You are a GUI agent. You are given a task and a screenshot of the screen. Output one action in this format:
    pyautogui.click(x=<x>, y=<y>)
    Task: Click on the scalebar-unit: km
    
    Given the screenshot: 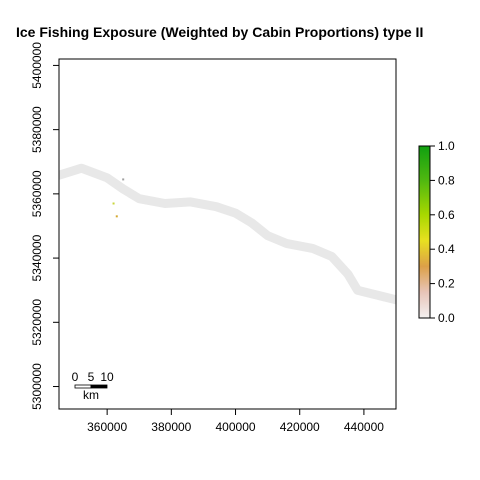 What is the action you would take?
    pyautogui.click(x=91, y=395)
    